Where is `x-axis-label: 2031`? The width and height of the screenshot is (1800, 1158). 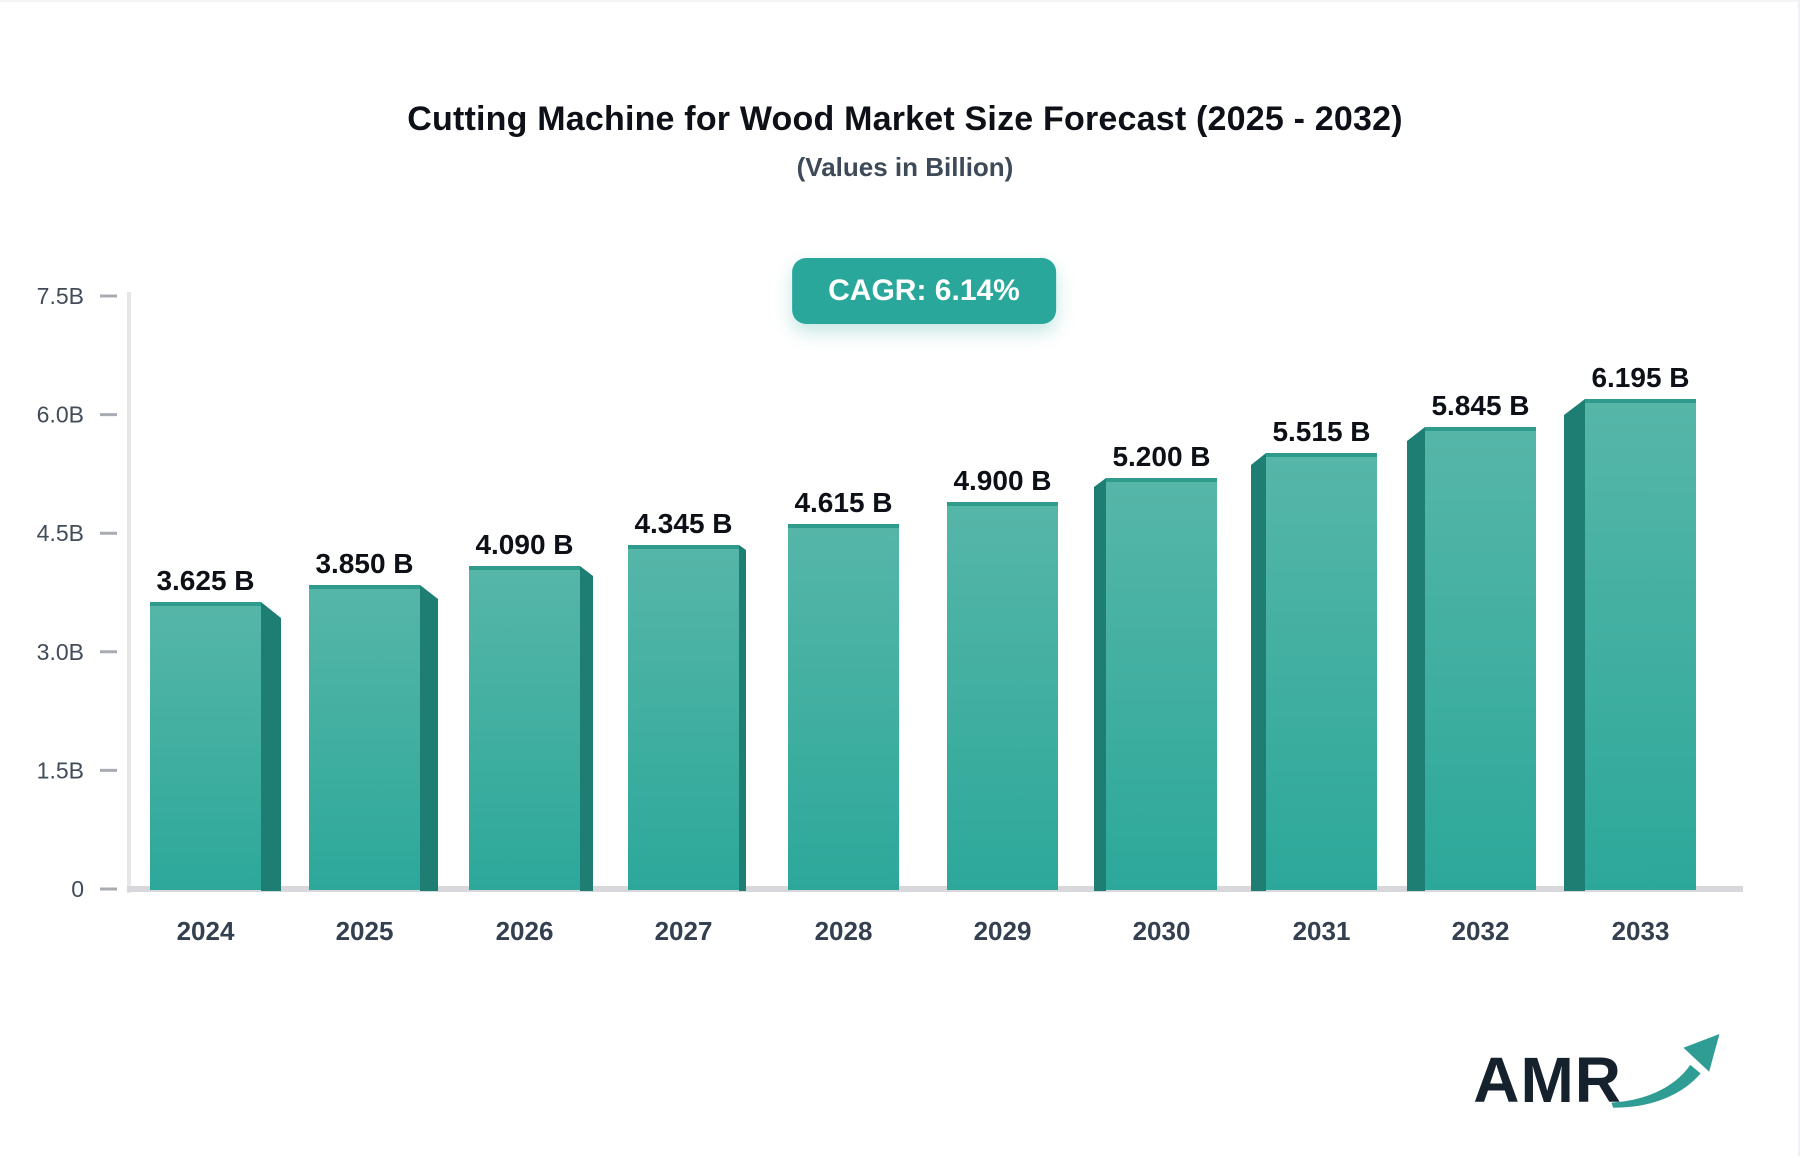
x-axis-label: 2031 is located at coordinates (1322, 931).